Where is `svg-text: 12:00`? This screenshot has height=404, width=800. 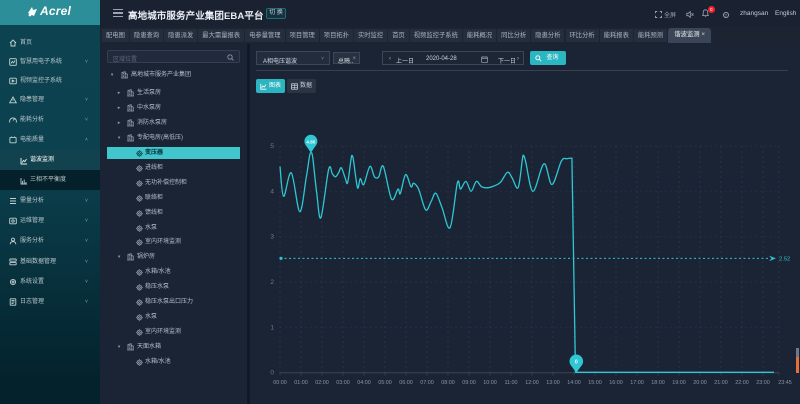
svg-text: 12:00 is located at coordinates (532, 383).